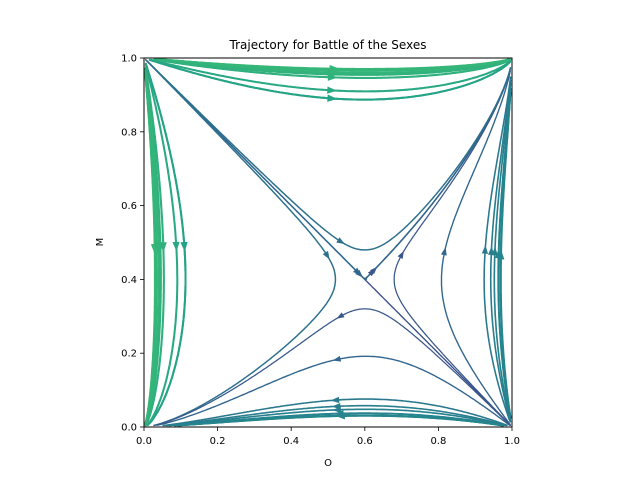 The image size is (640, 480). I want to click on x-tick-label: 0.4, so click(291, 441).